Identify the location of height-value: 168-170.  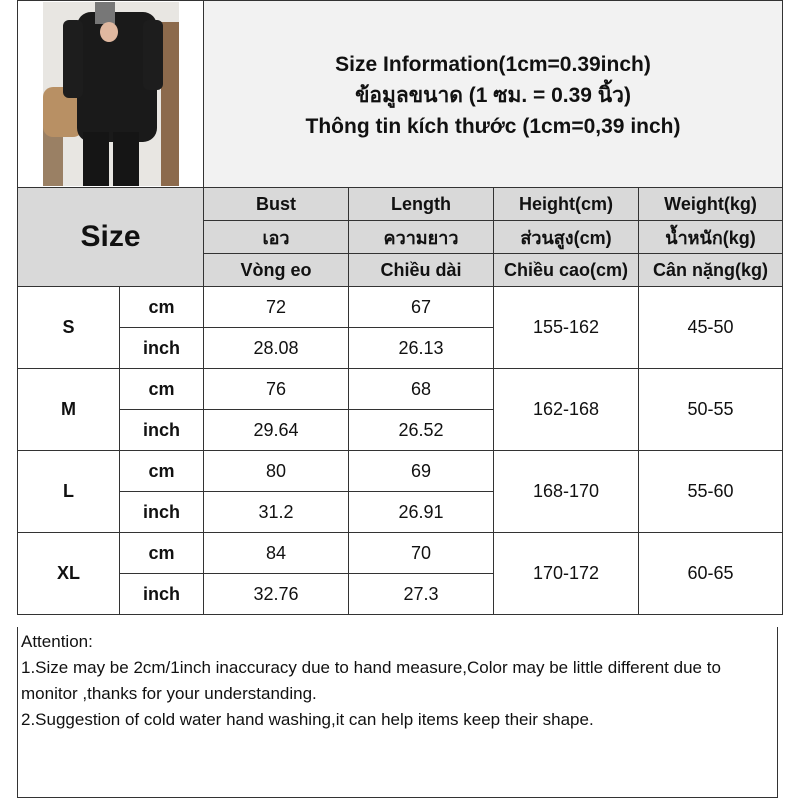
(566, 491).